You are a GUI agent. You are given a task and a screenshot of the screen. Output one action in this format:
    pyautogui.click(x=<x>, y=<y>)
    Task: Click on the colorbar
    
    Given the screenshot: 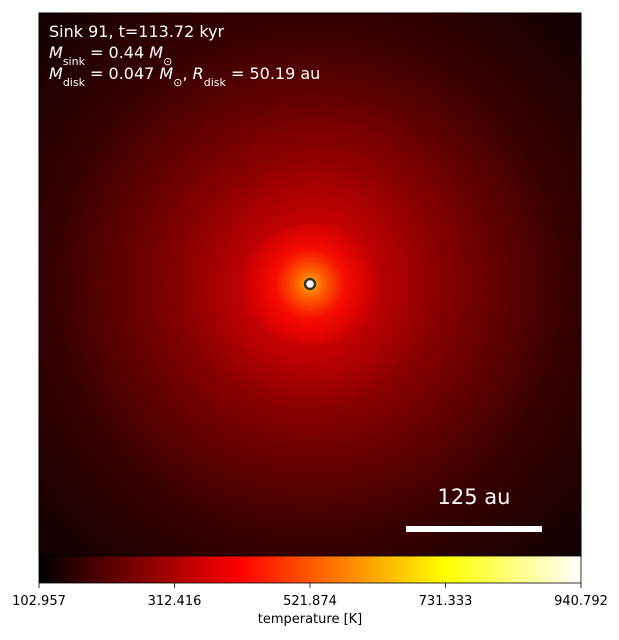 What is the action you would take?
    pyautogui.click(x=310, y=569)
    